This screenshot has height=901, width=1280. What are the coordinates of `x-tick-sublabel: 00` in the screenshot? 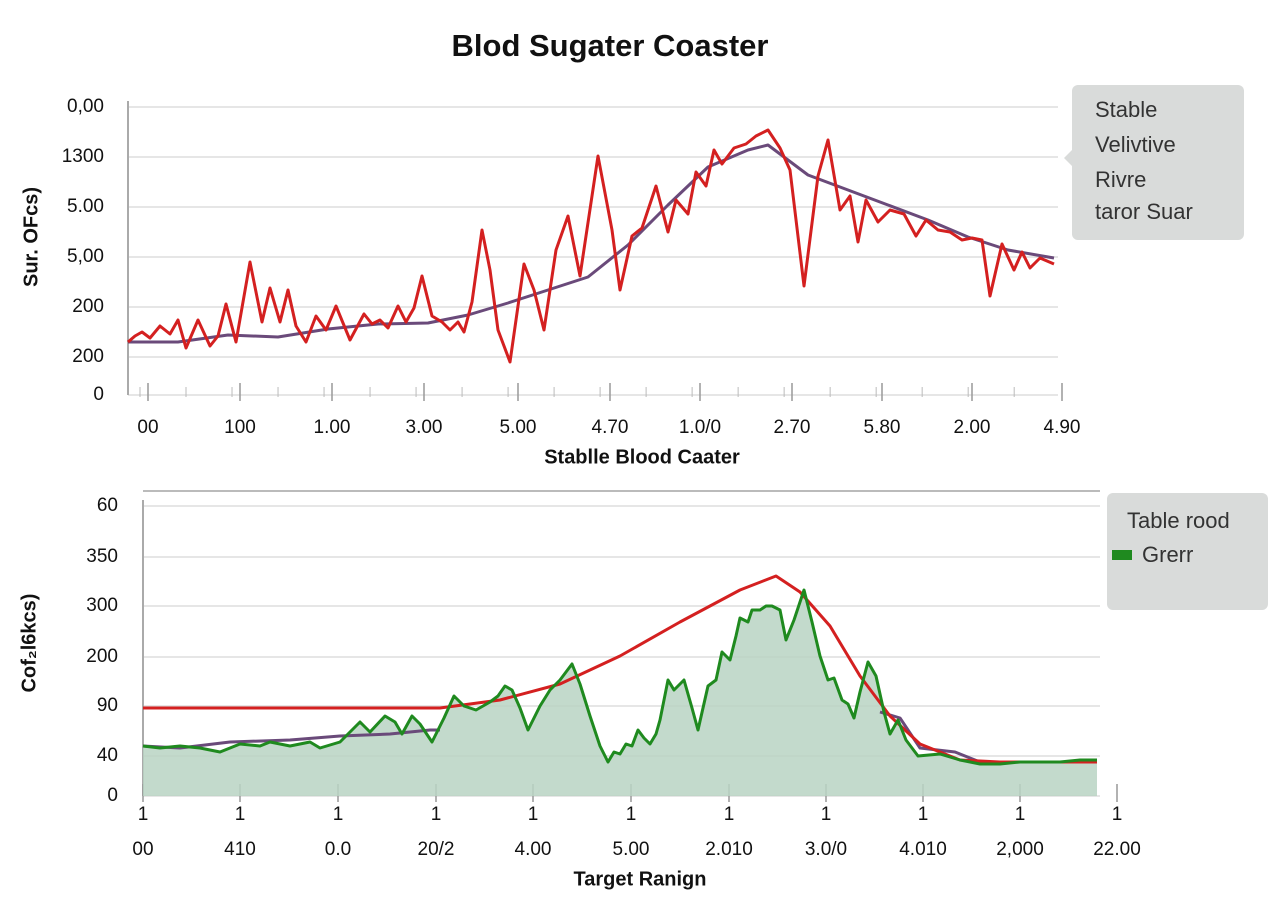 It's located at (142, 849).